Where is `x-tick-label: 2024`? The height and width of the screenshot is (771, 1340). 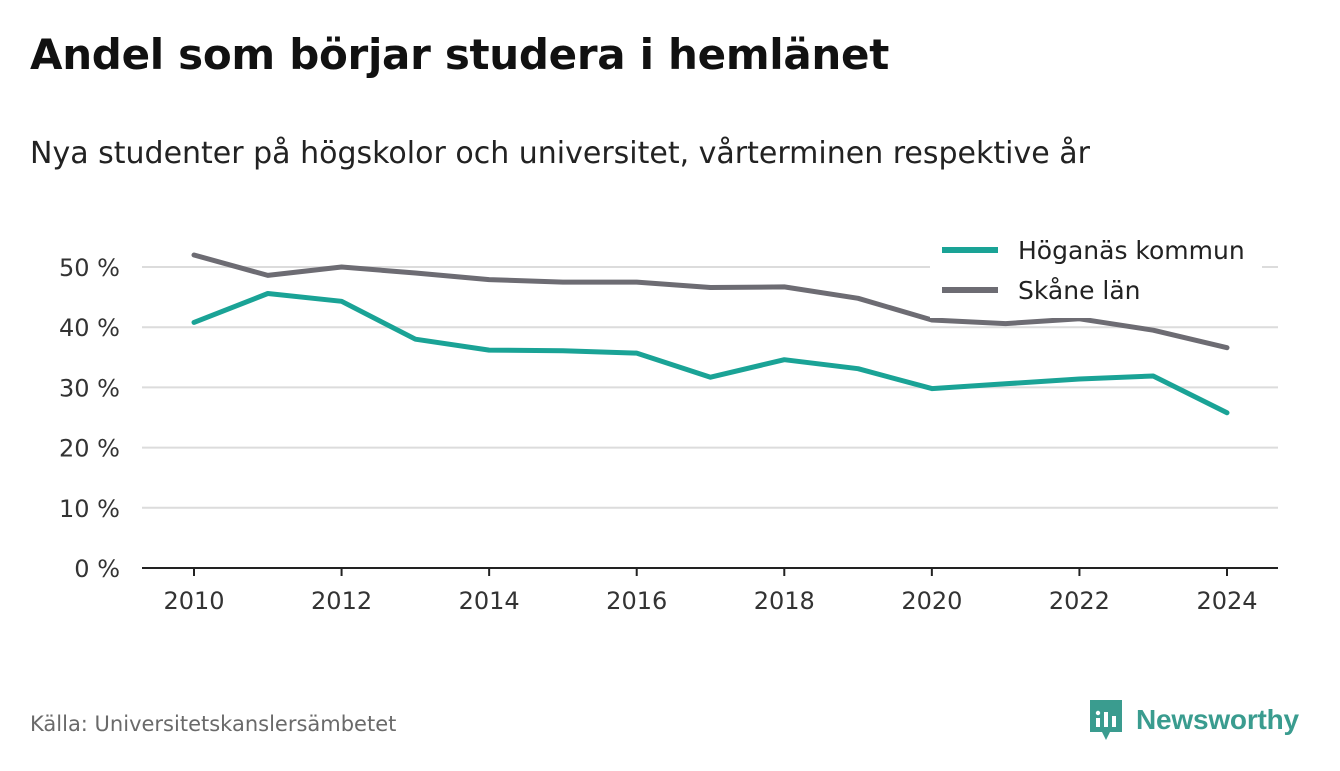
x-tick-label: 2024 is located at coordinates (1226, 601).